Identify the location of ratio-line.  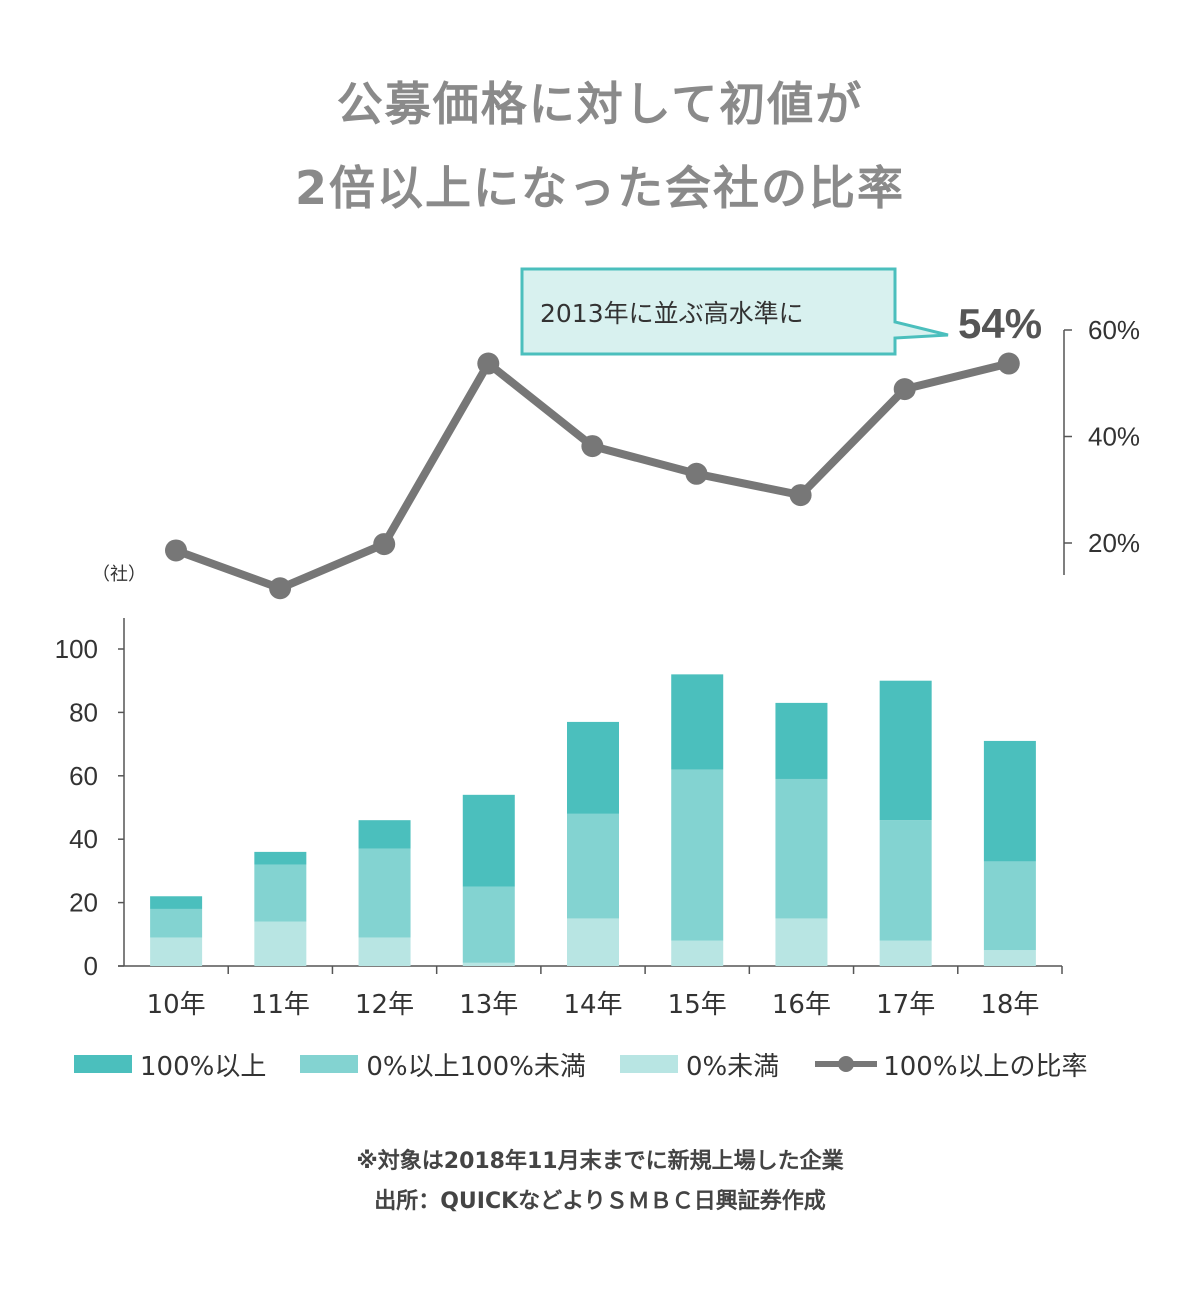
(592, 476).